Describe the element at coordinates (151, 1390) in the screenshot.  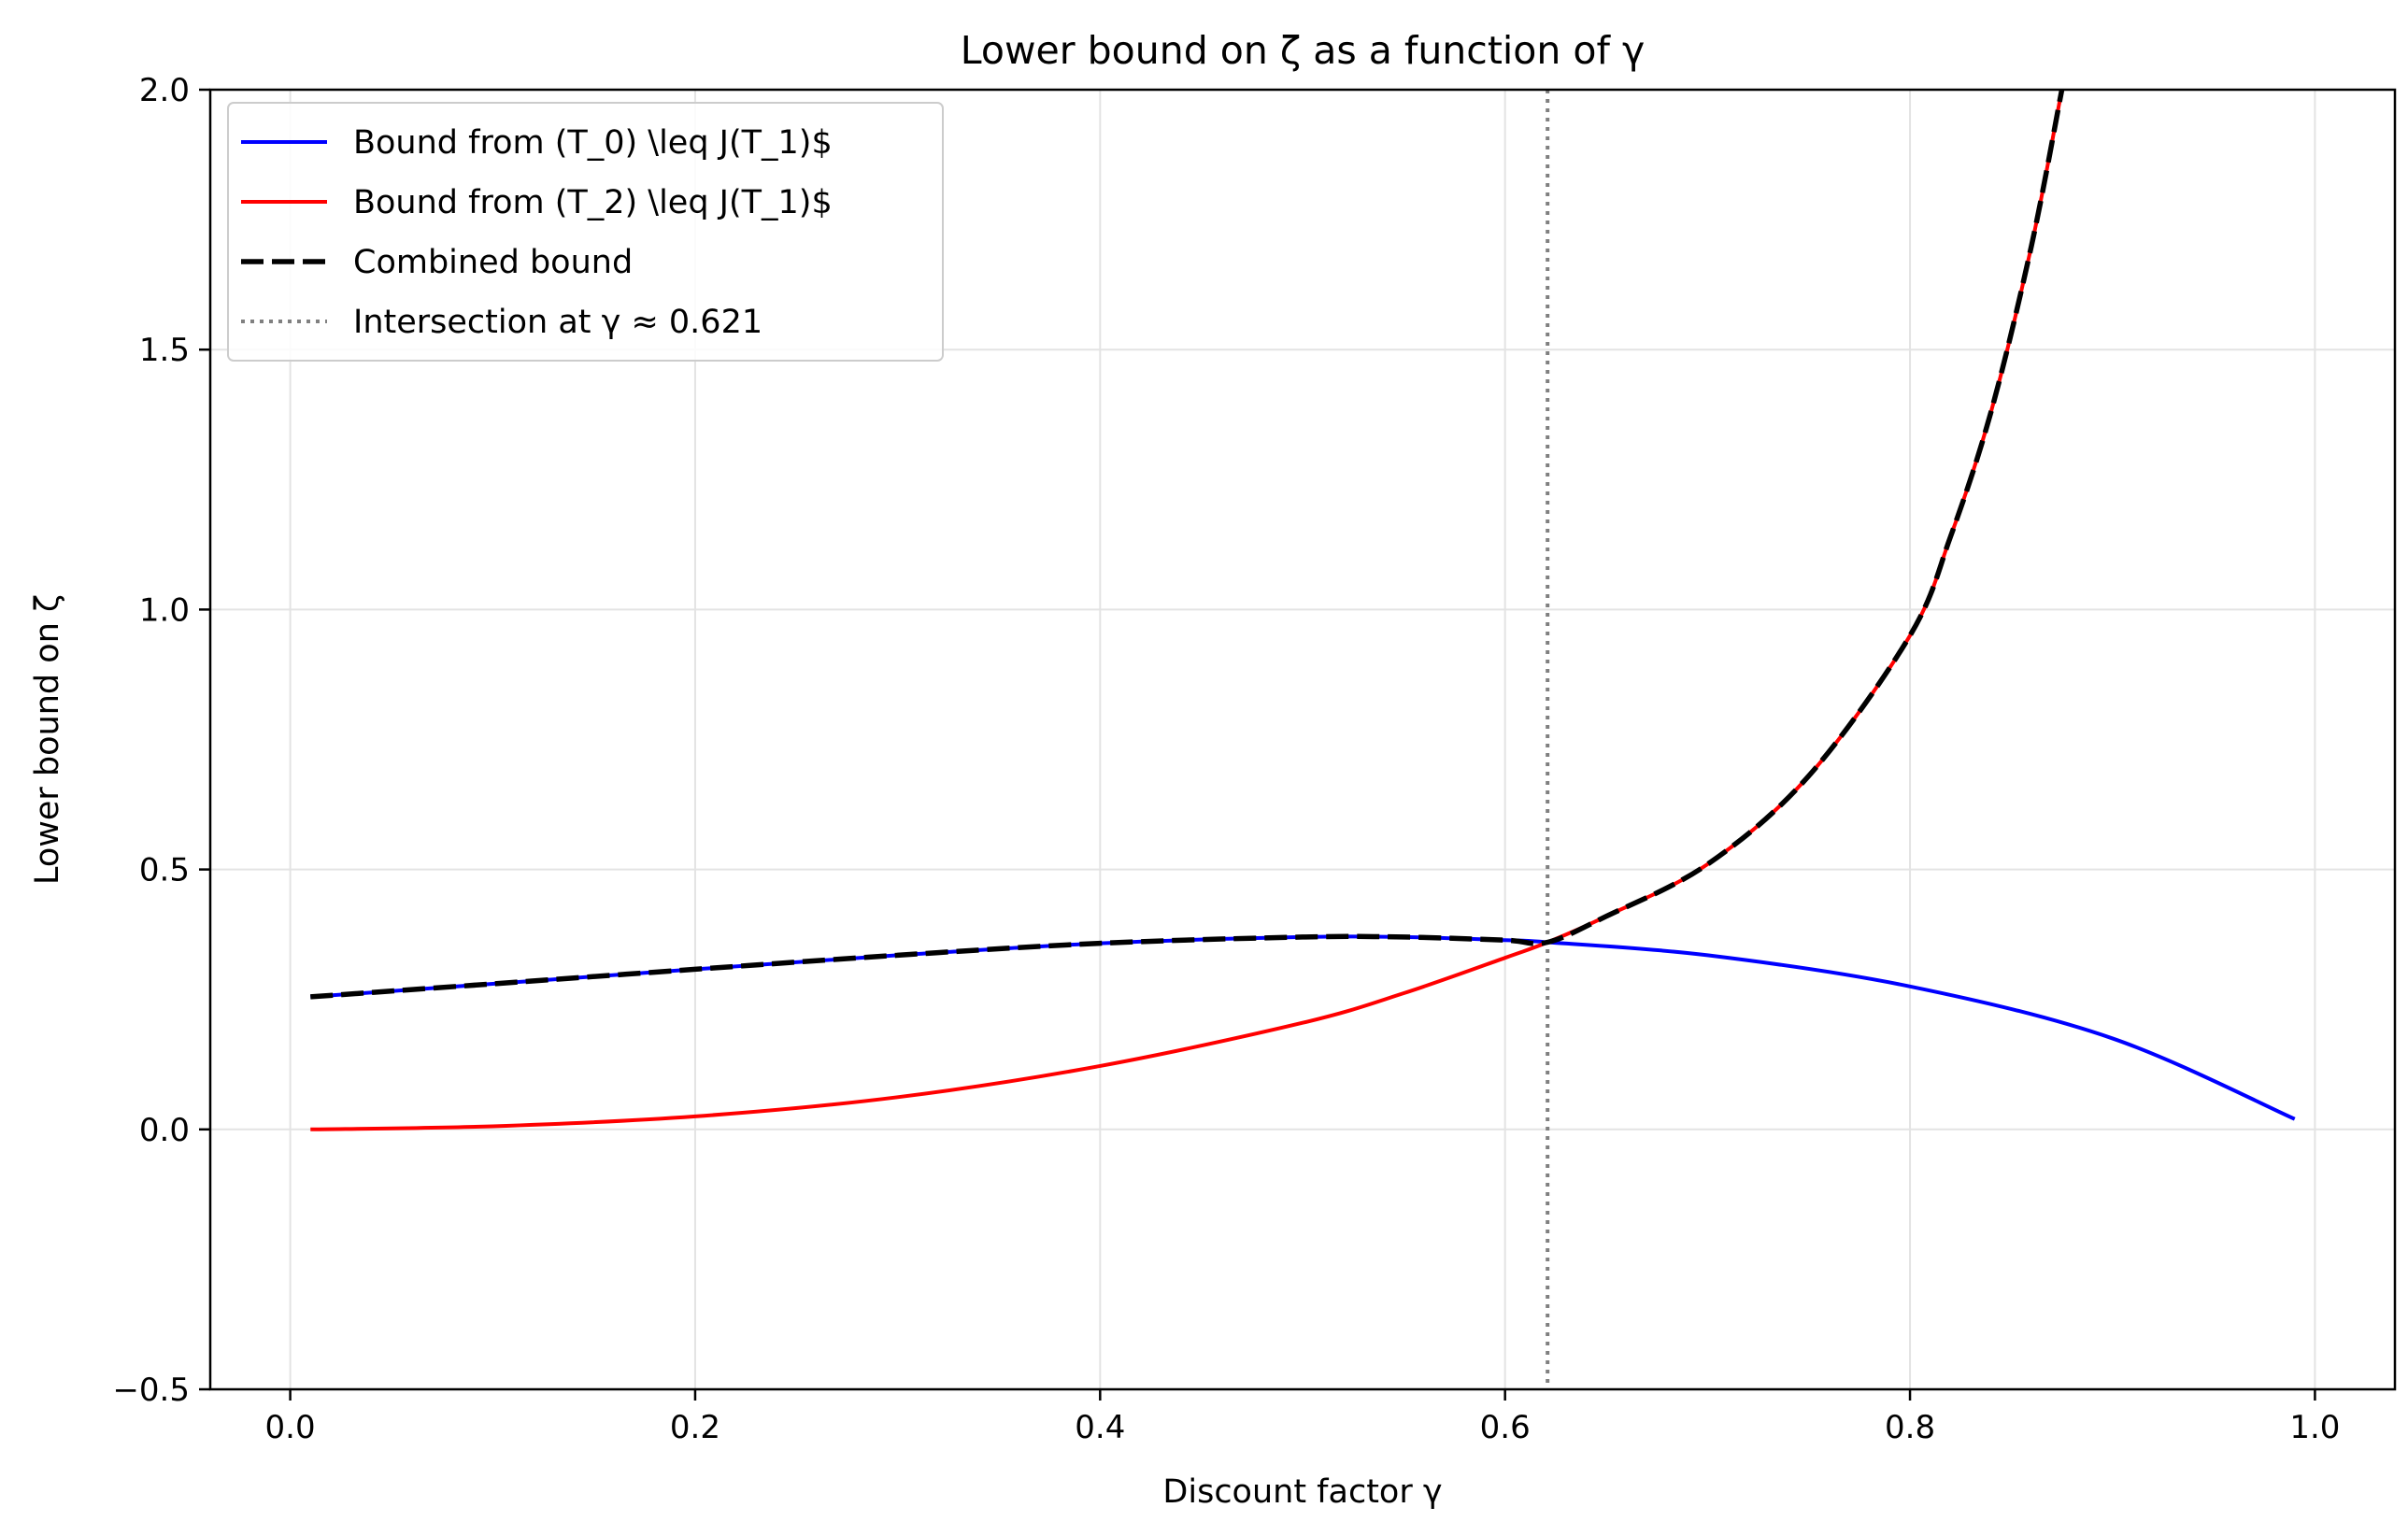
I see `y-tick-label-0: −0.5` at that location.